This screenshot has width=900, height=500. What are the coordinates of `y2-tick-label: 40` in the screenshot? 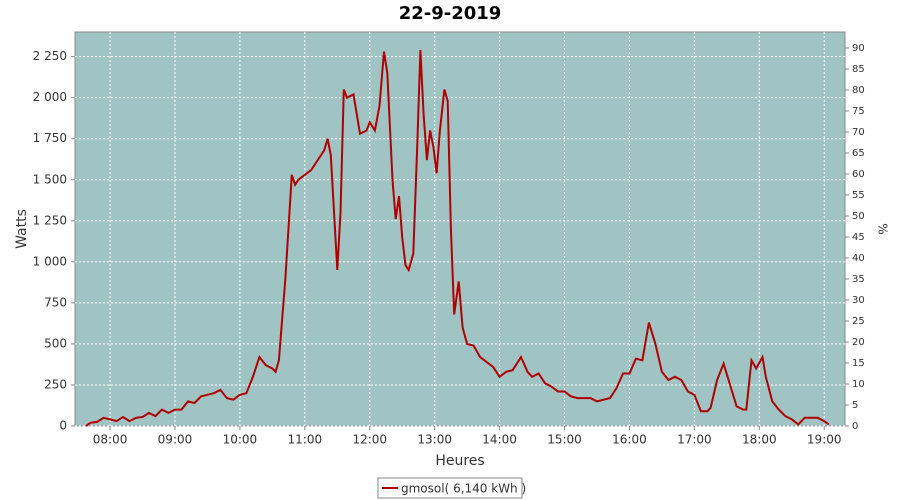 It's located at (858, 258).